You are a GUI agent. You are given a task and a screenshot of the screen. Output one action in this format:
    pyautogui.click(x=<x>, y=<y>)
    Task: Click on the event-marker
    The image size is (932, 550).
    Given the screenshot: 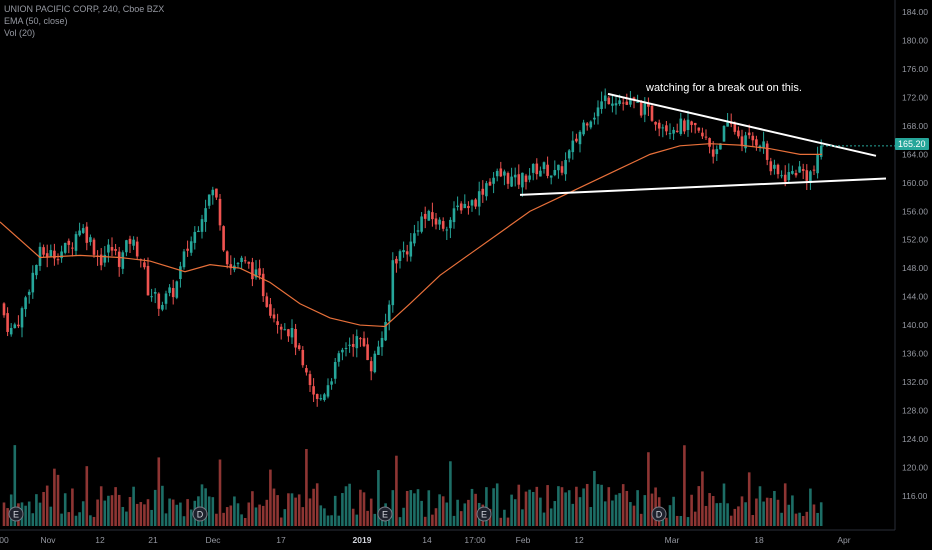 What is the action you would take?
    pyautogui.click(x=659, y=514)
    